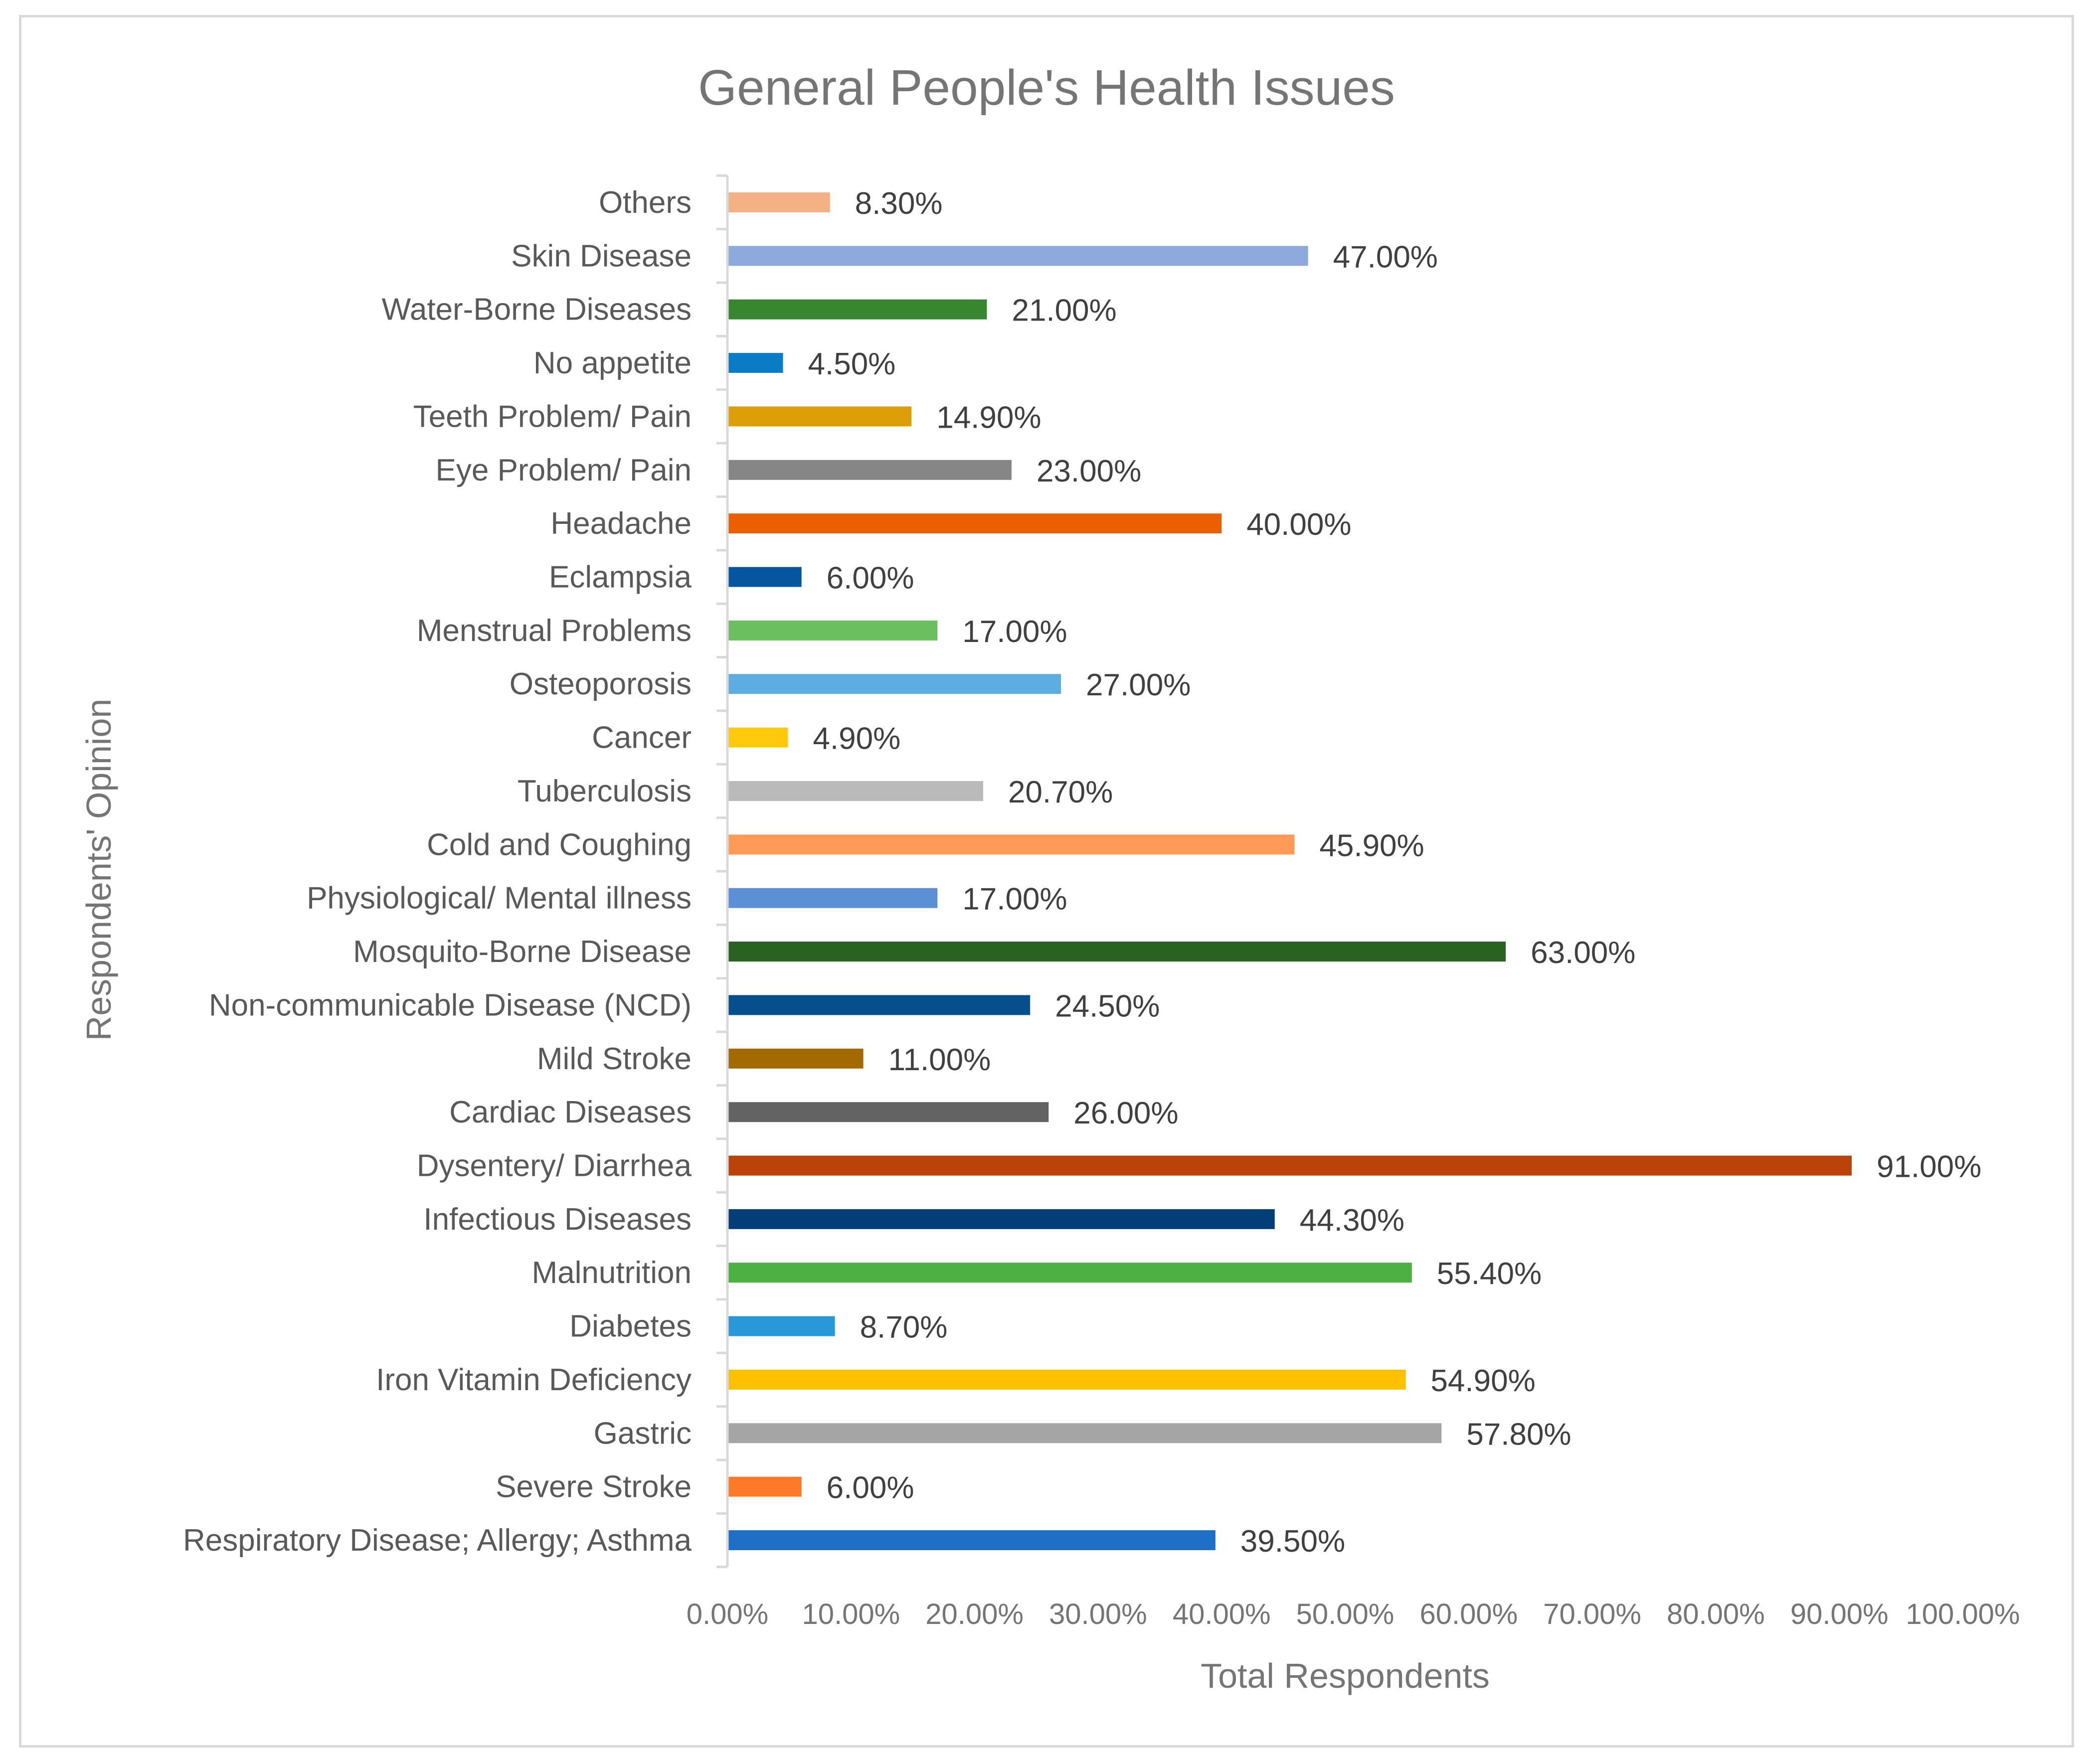 The image size is (2093, 1764). What do you see at coordinates (630, 1326) in the screenshot?
I see `category-label: Diabetes` at bounding box center [630, 1326].